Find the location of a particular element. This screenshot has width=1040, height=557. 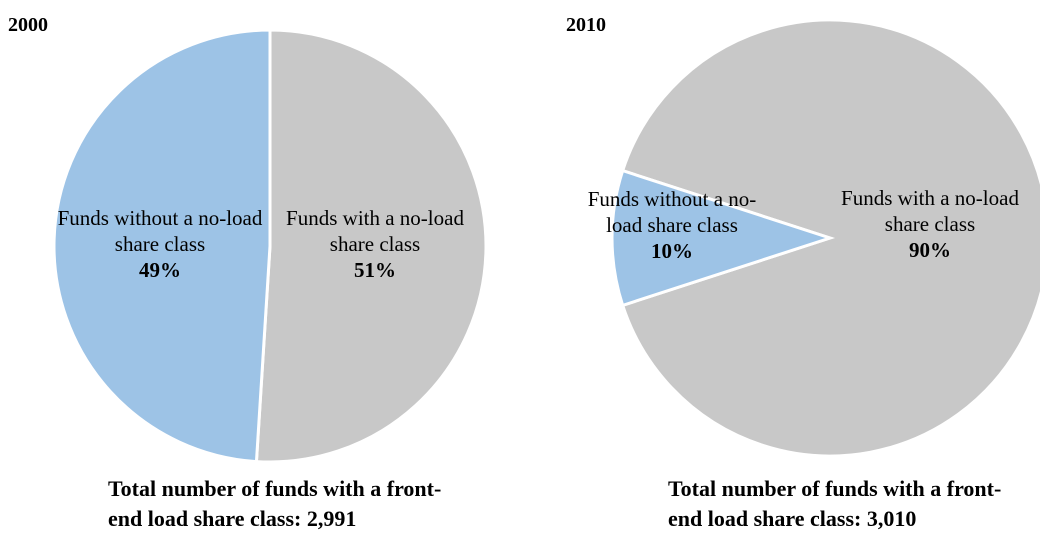

slice-label: Funds with a no-load share class 51% is located at coordinates (375, 244).